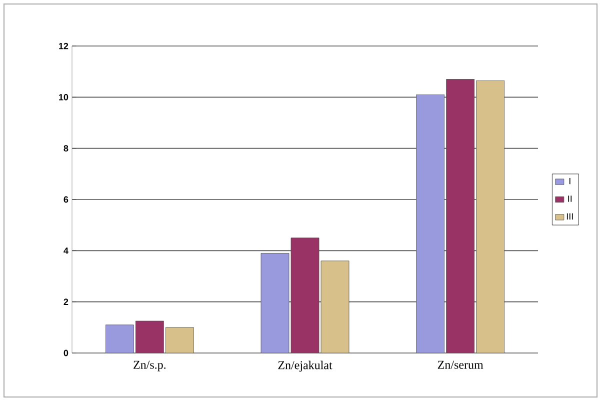 This screenshot has height=401, width=601. I want to click on y-tick-label: 4, so click(66, 251).